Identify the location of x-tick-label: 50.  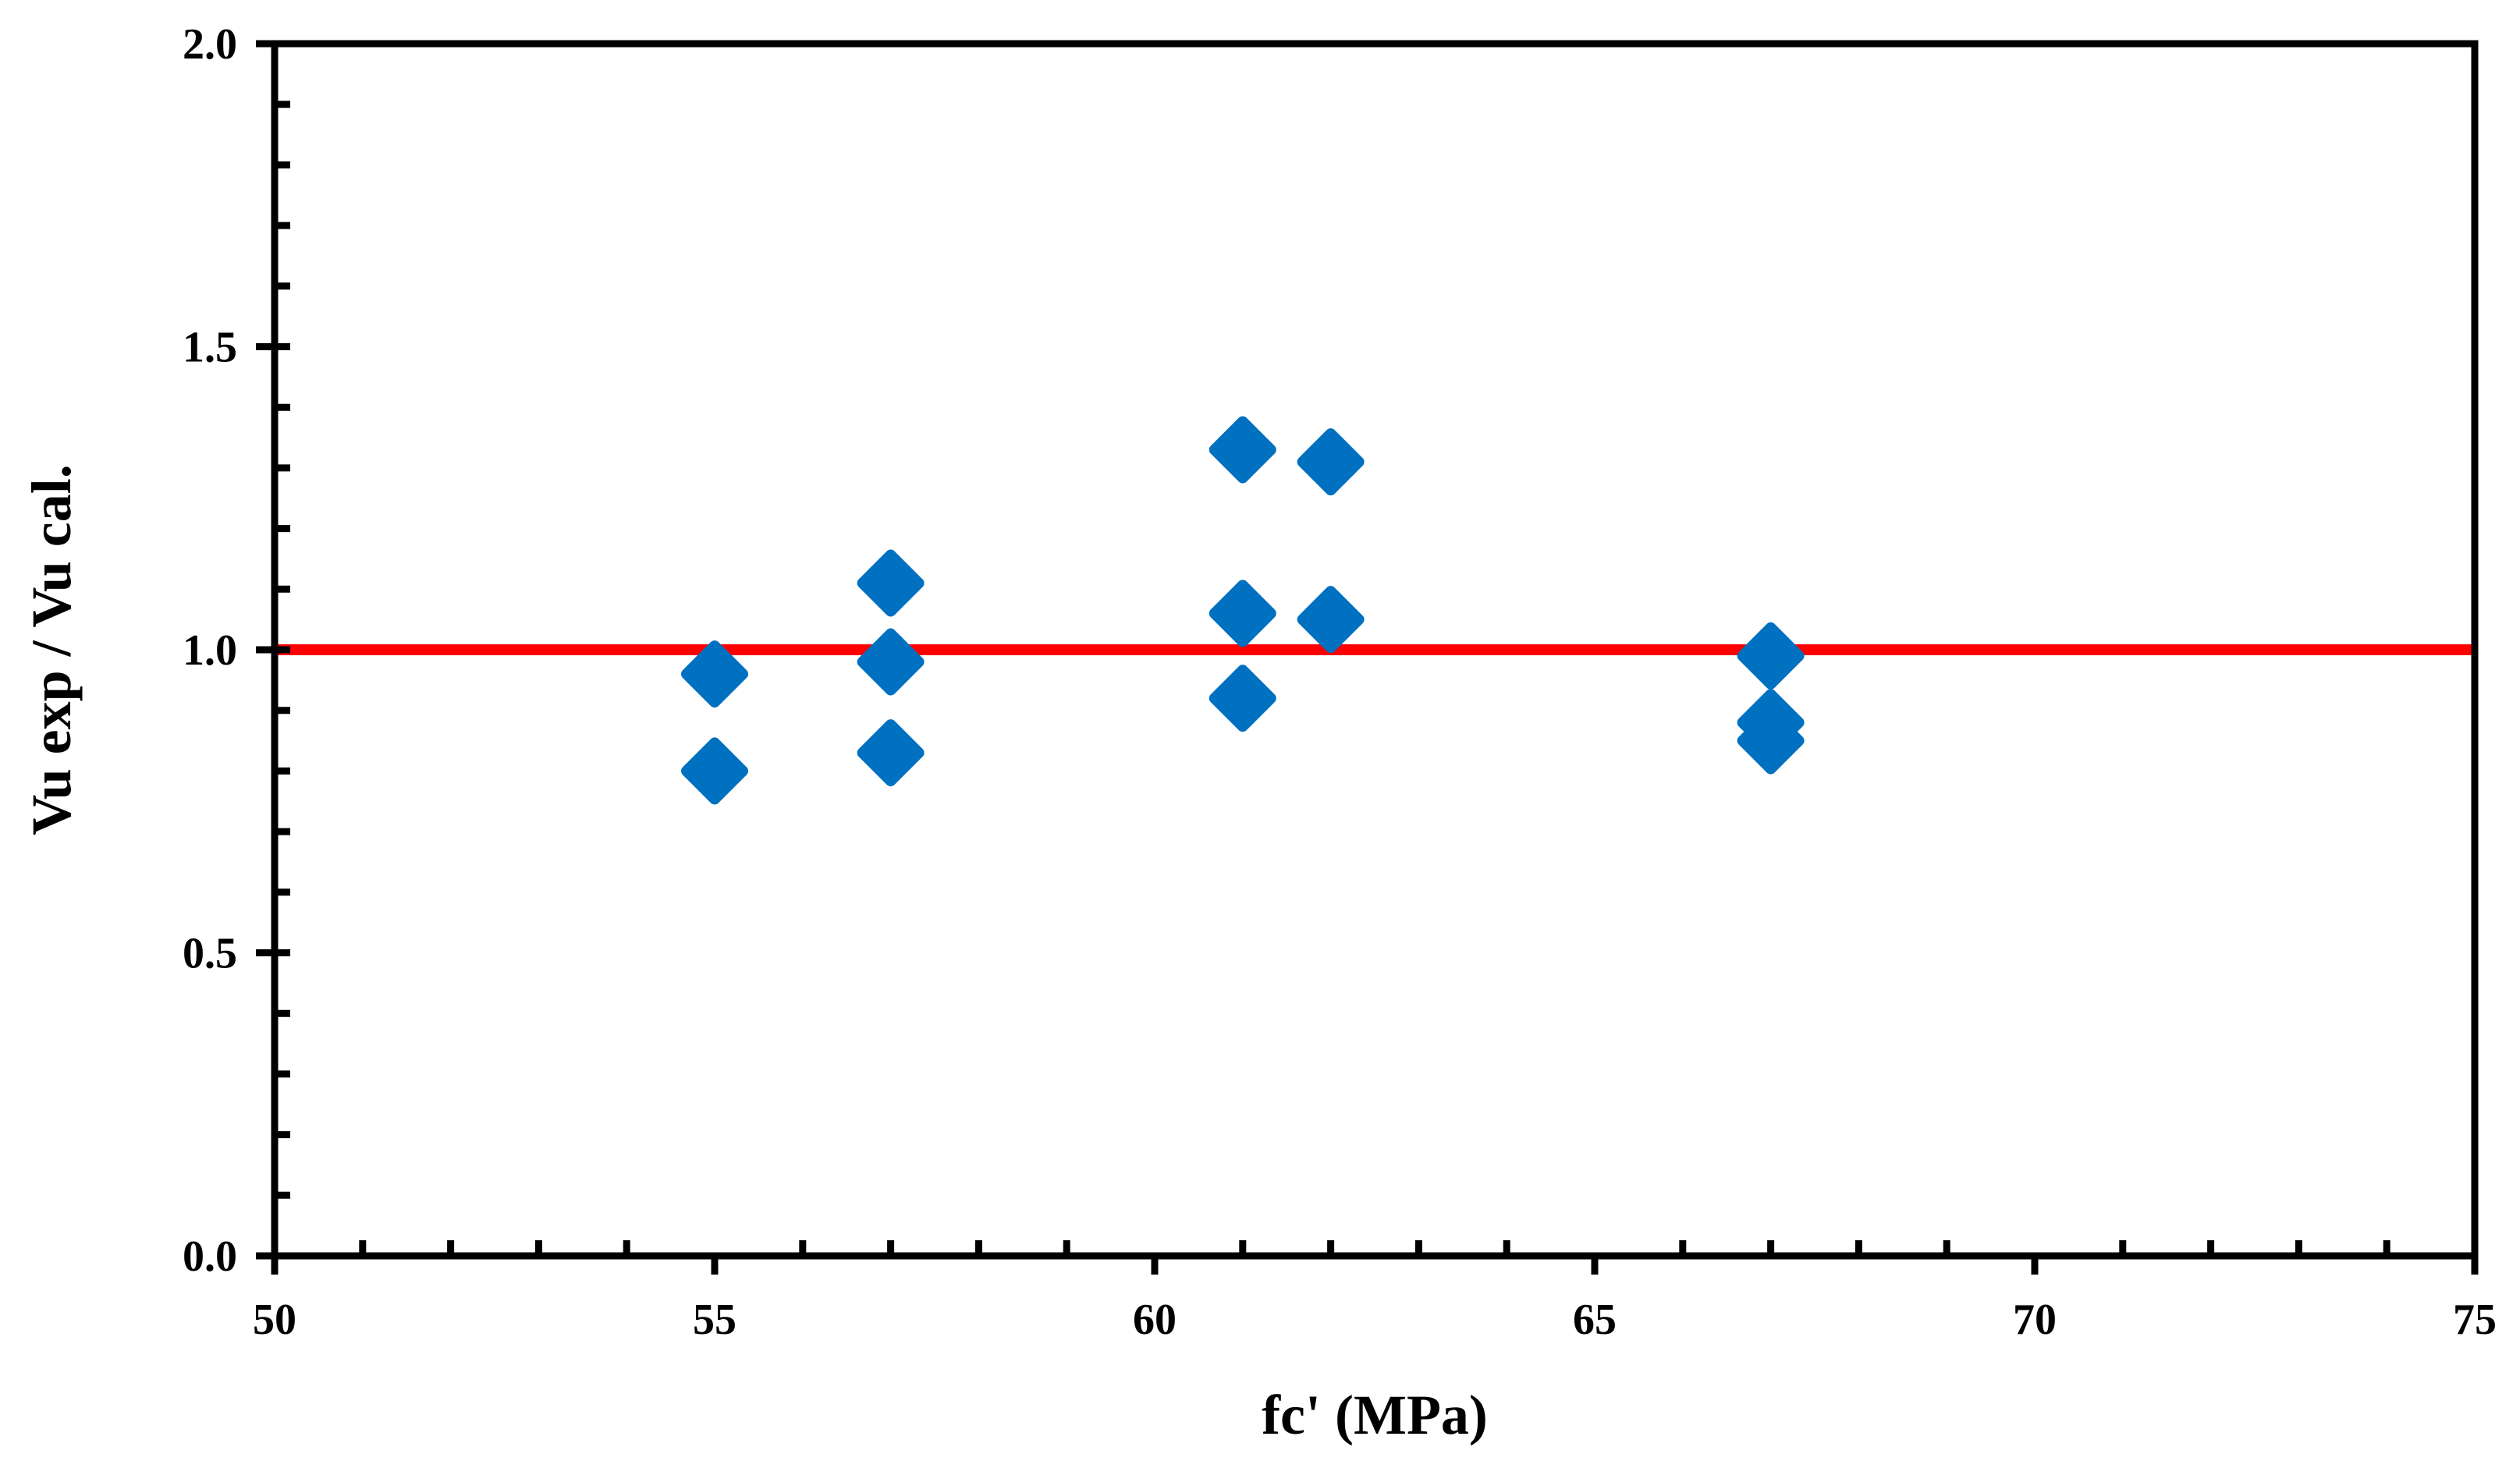
(274, 1320).